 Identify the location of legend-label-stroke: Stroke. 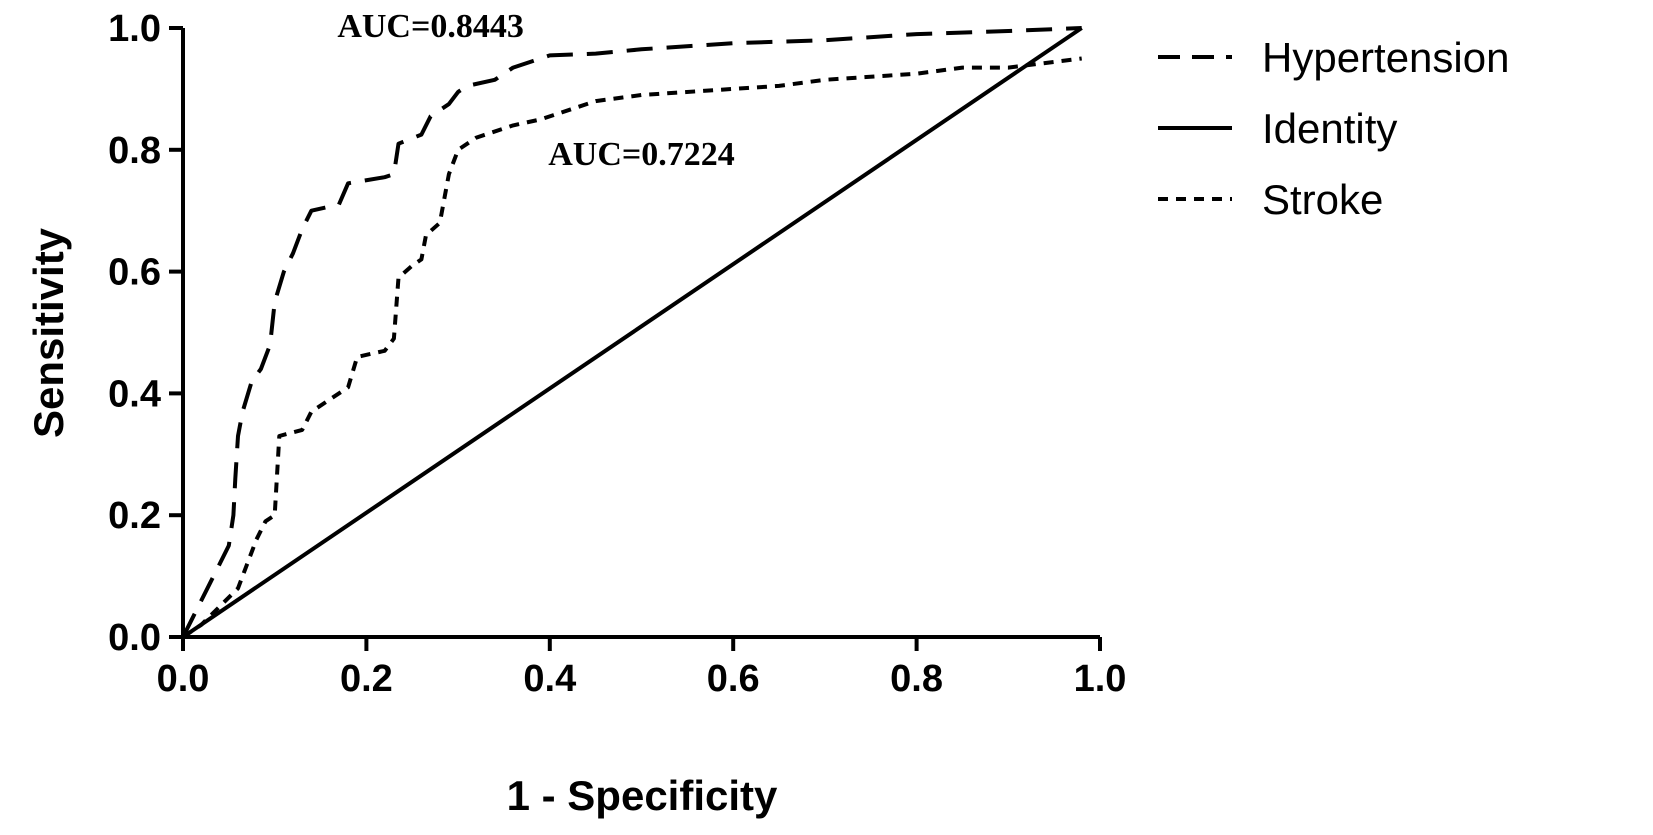
(1322, 199).